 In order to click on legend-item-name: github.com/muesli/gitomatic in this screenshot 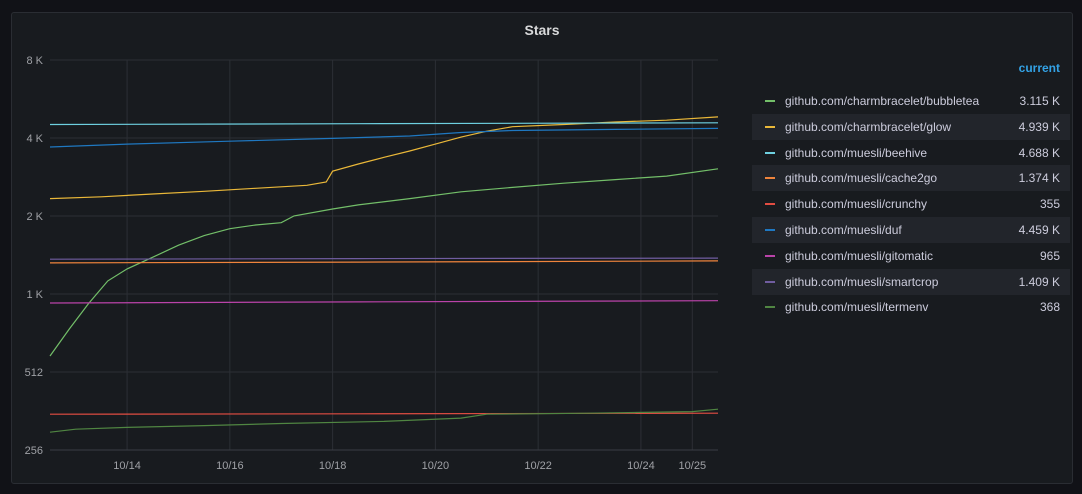, I will do `click(859, 255)`.